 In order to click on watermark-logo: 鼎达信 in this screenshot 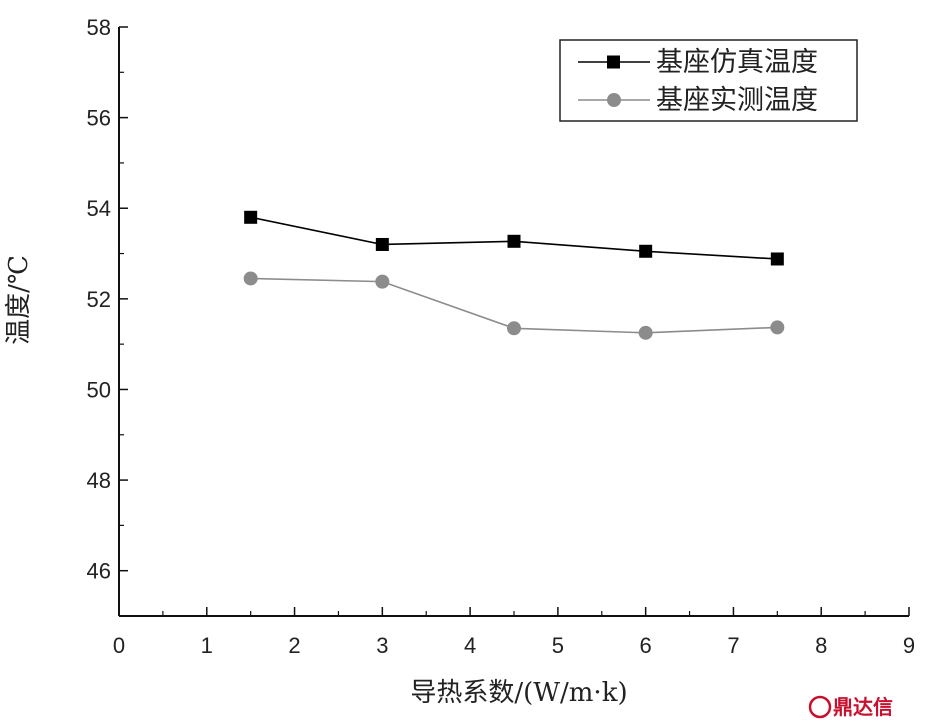, I will do `click(850, 707)`.